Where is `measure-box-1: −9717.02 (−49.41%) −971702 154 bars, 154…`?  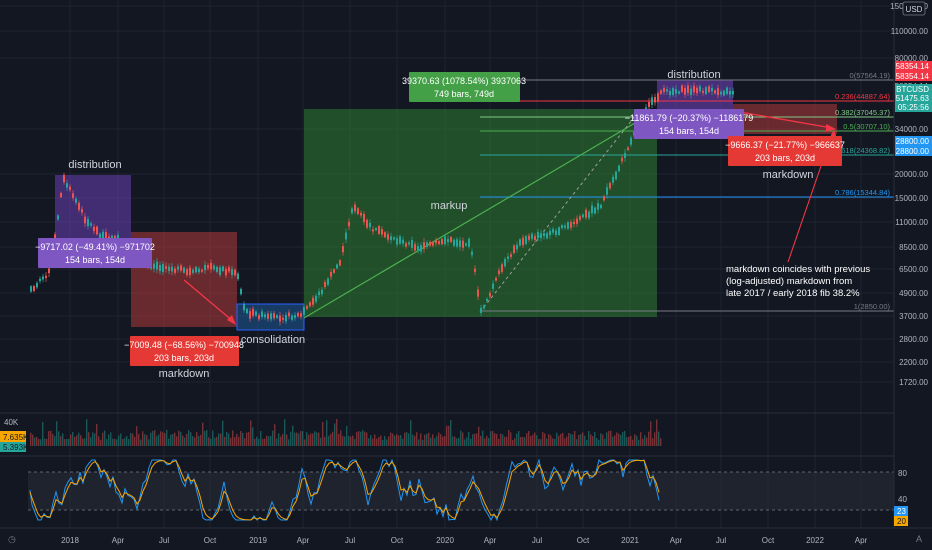
measure-box-1: −9717.02 (−49.41%) −971702 154 bars, 154… is located at coordinates (95, 253).